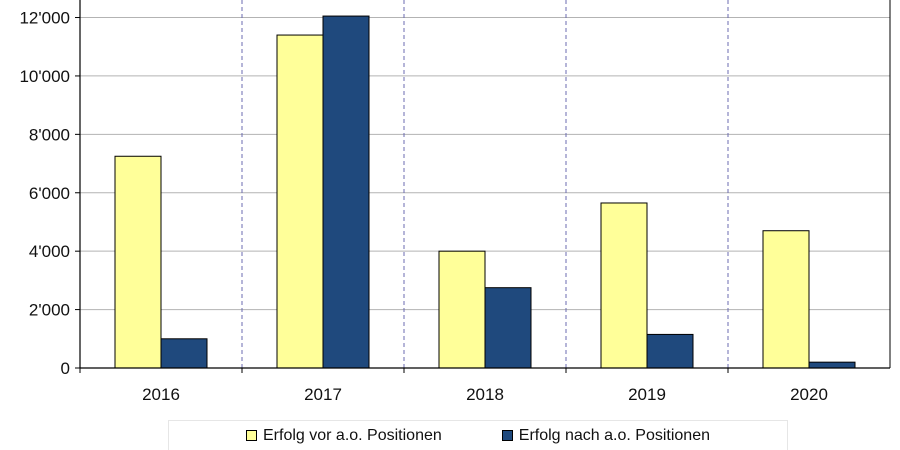 The image size is (900, 450). I want to click on bar-nach-2019, so click(670, 351).